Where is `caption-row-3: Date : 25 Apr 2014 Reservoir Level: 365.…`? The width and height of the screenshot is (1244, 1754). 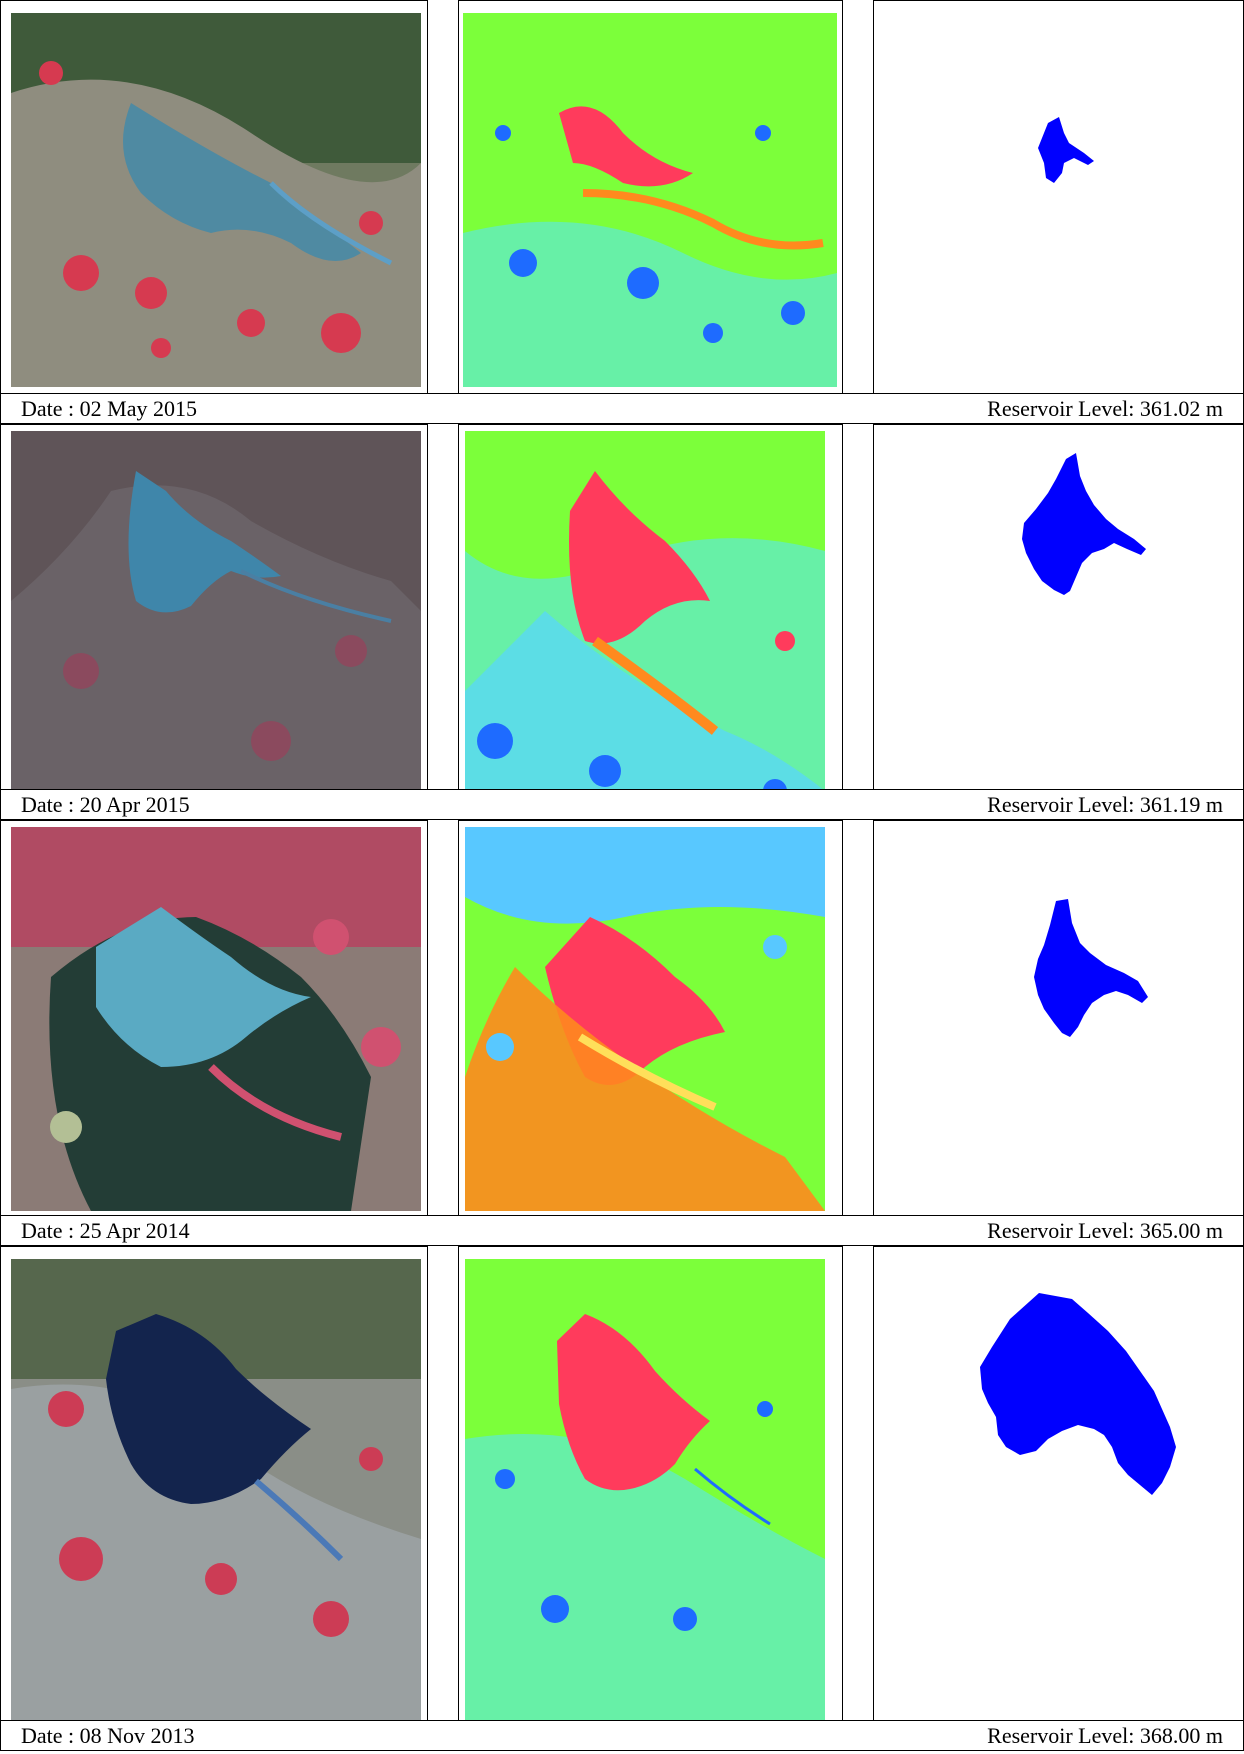
caption-row-3: Date : 25 Apr 2014 Reservoir Level: 365.… is located at coordinates (622, 1230).